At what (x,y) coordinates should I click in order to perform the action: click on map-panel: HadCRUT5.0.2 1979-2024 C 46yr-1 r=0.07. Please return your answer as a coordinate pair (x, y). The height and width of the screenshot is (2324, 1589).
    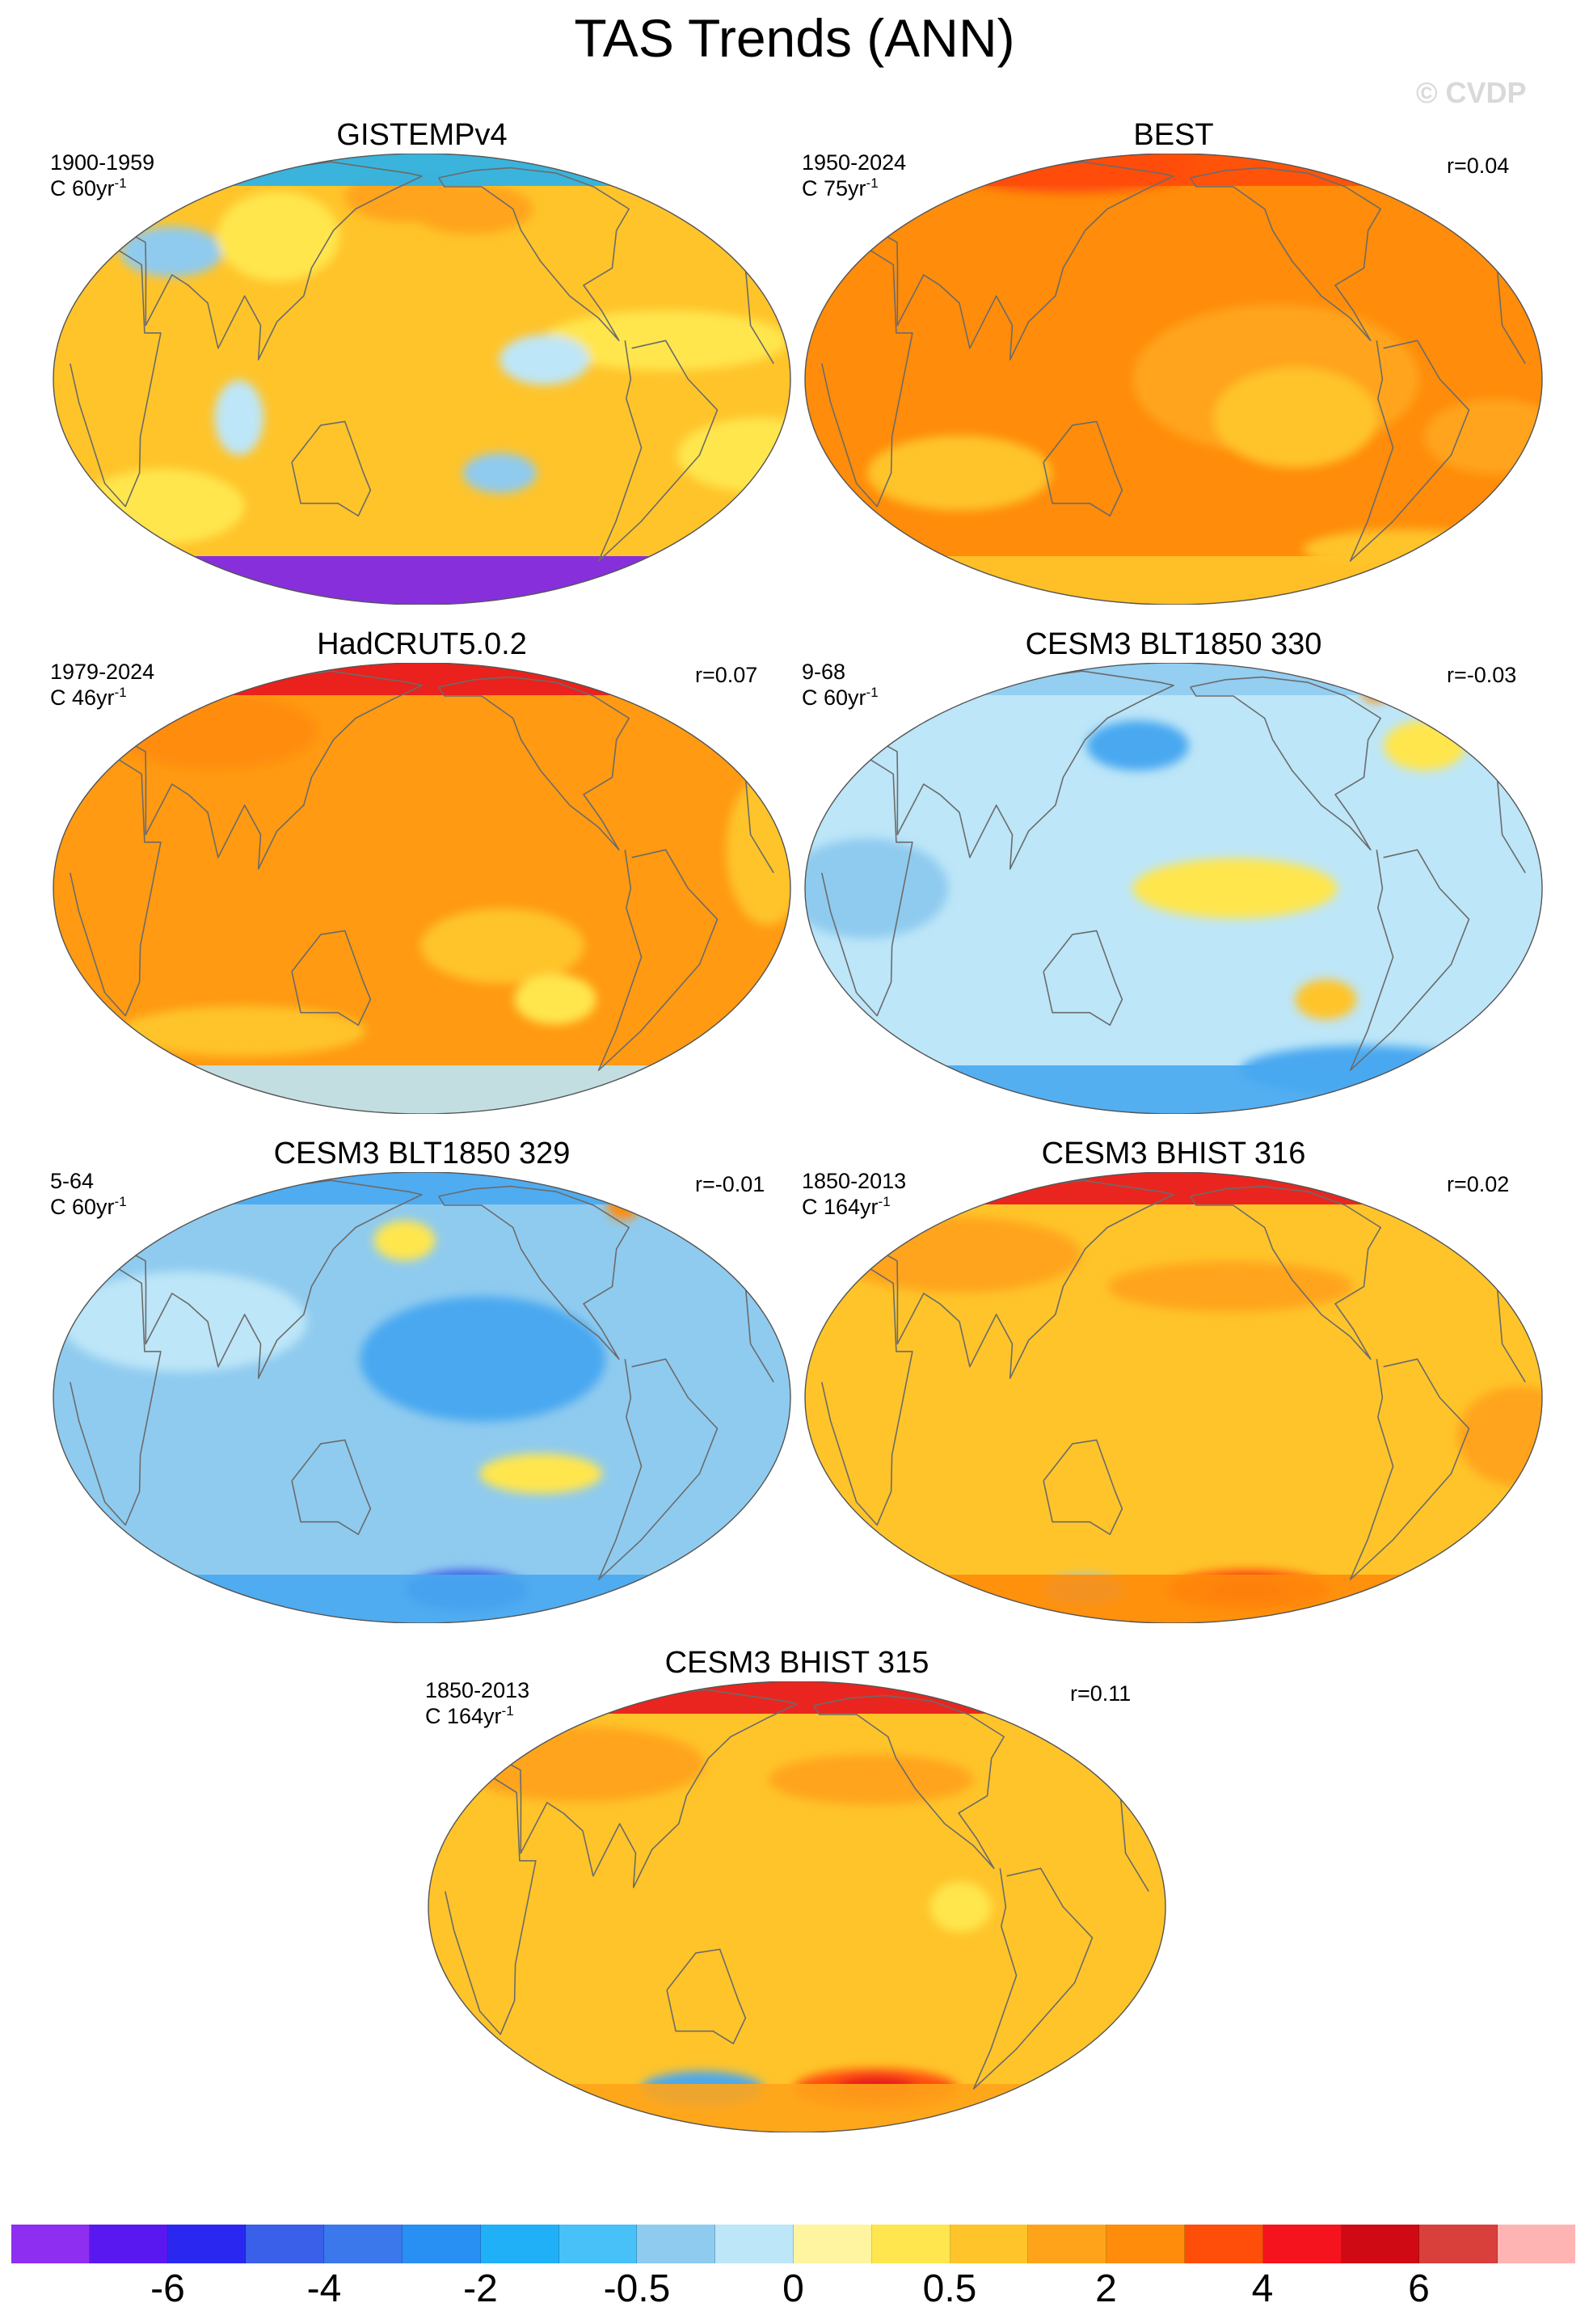
    Looking at the image, I should click on (422, 871).